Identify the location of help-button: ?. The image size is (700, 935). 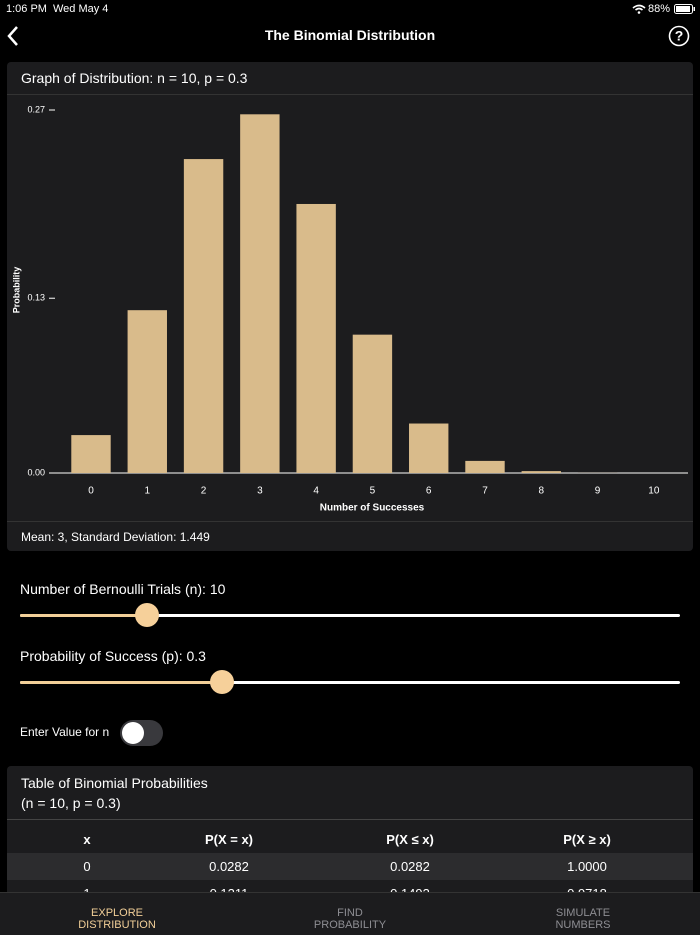
(679, 36).